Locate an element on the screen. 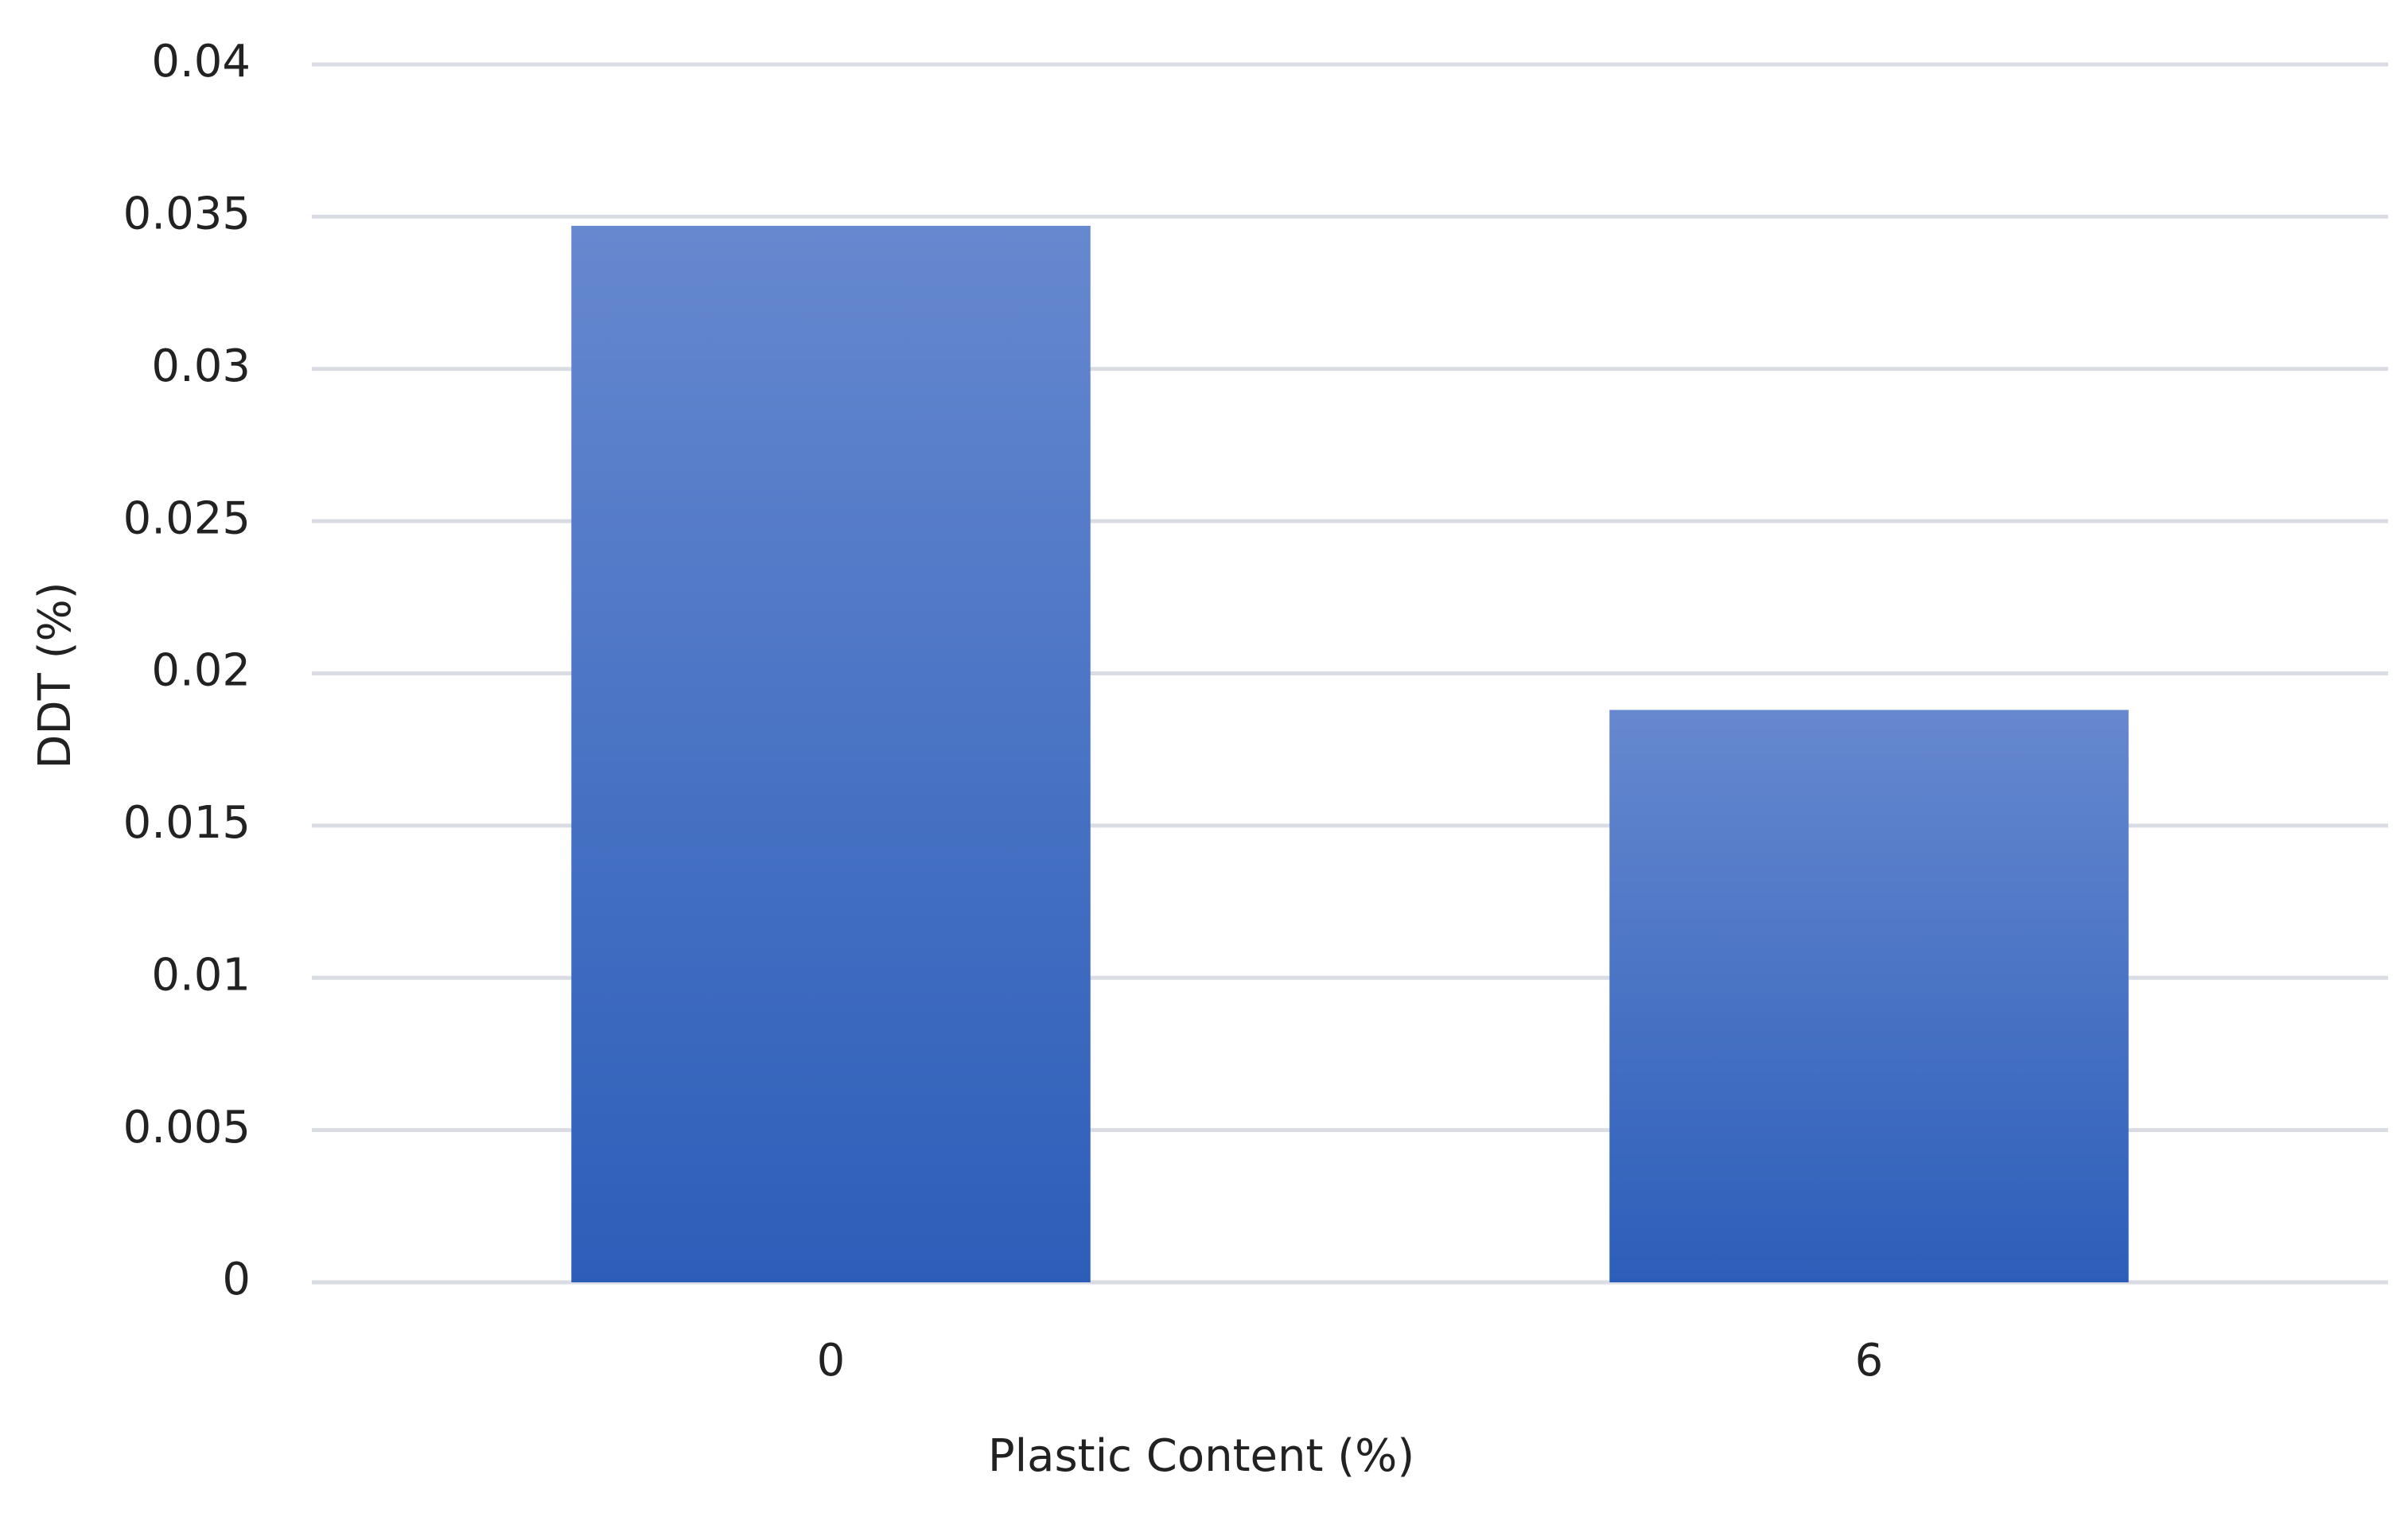  y-tick-label: 0.015 is located at coordinates (187, 823).